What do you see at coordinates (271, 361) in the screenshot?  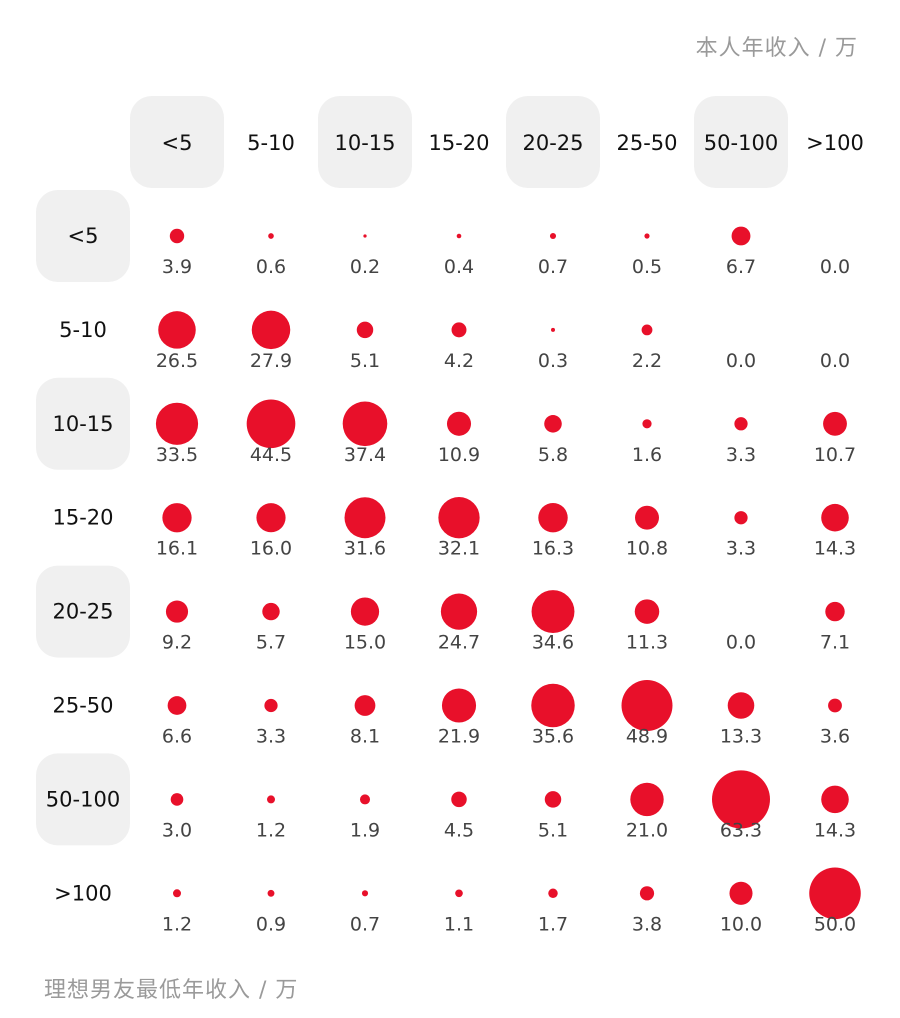 I see `data-label: 27.9` at bounding box center [271, 361].